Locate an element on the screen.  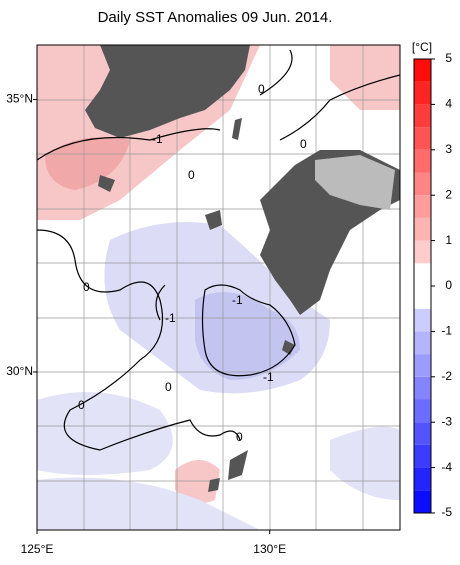
colorbar-tick-label: -1 is located at coordinates (446, 331).